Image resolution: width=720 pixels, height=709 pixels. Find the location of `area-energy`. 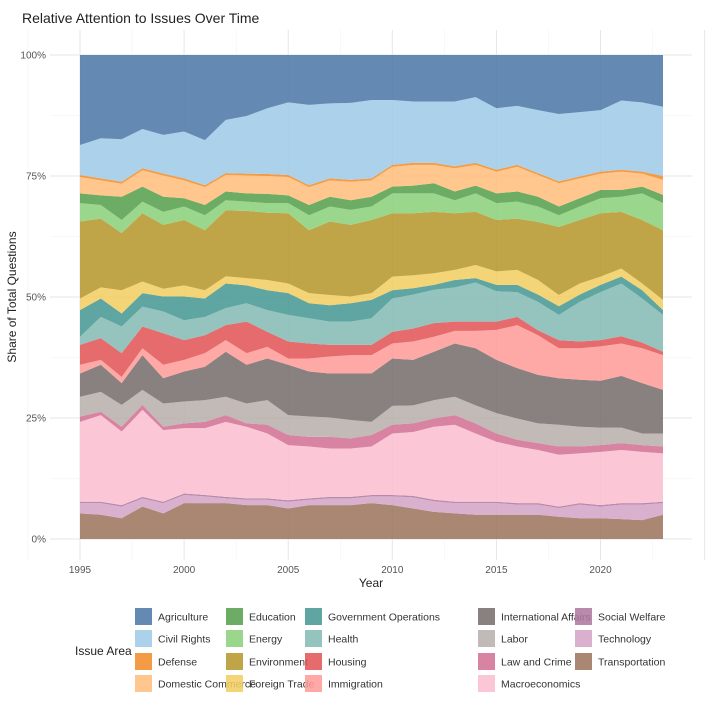

area-energy is located at coordinates (371, 213).